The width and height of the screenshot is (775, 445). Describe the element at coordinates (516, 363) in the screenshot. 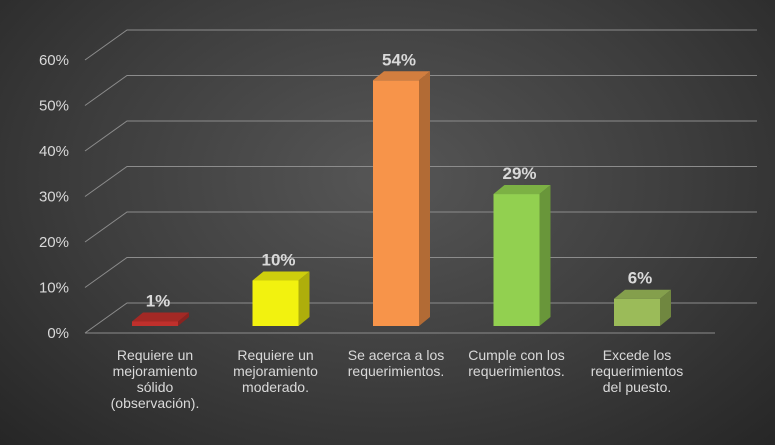

I see `category-label: Cumple con los requerimientos.` at that location.